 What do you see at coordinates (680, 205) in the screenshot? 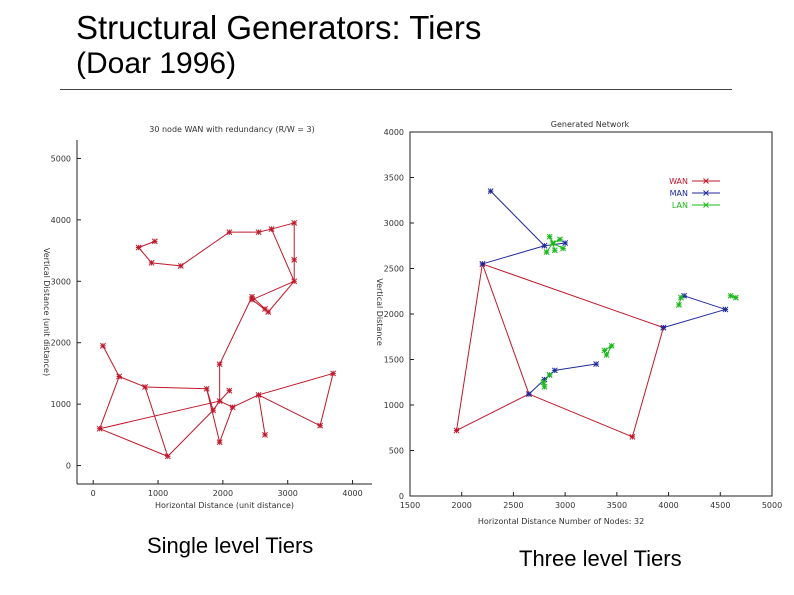
I see `legend-label: LAN` at bounding box center [680, 205].